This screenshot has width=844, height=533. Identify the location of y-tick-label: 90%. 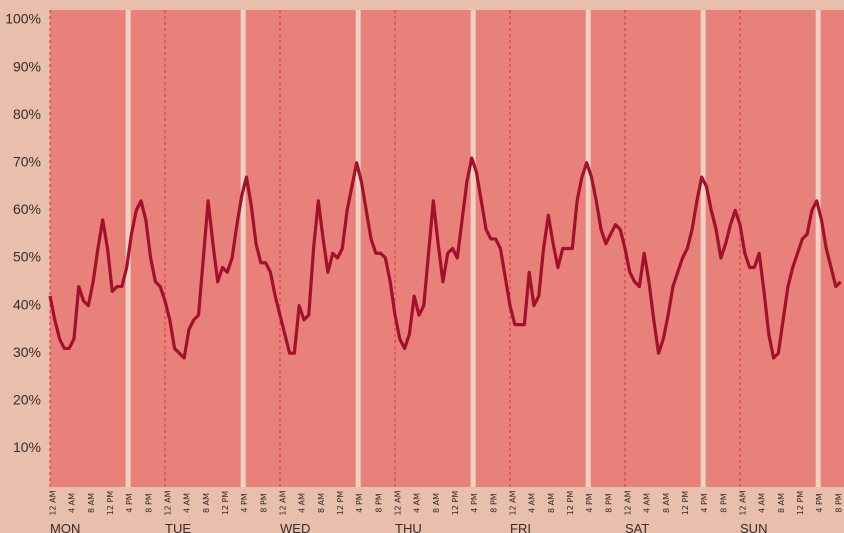
(27, 66).